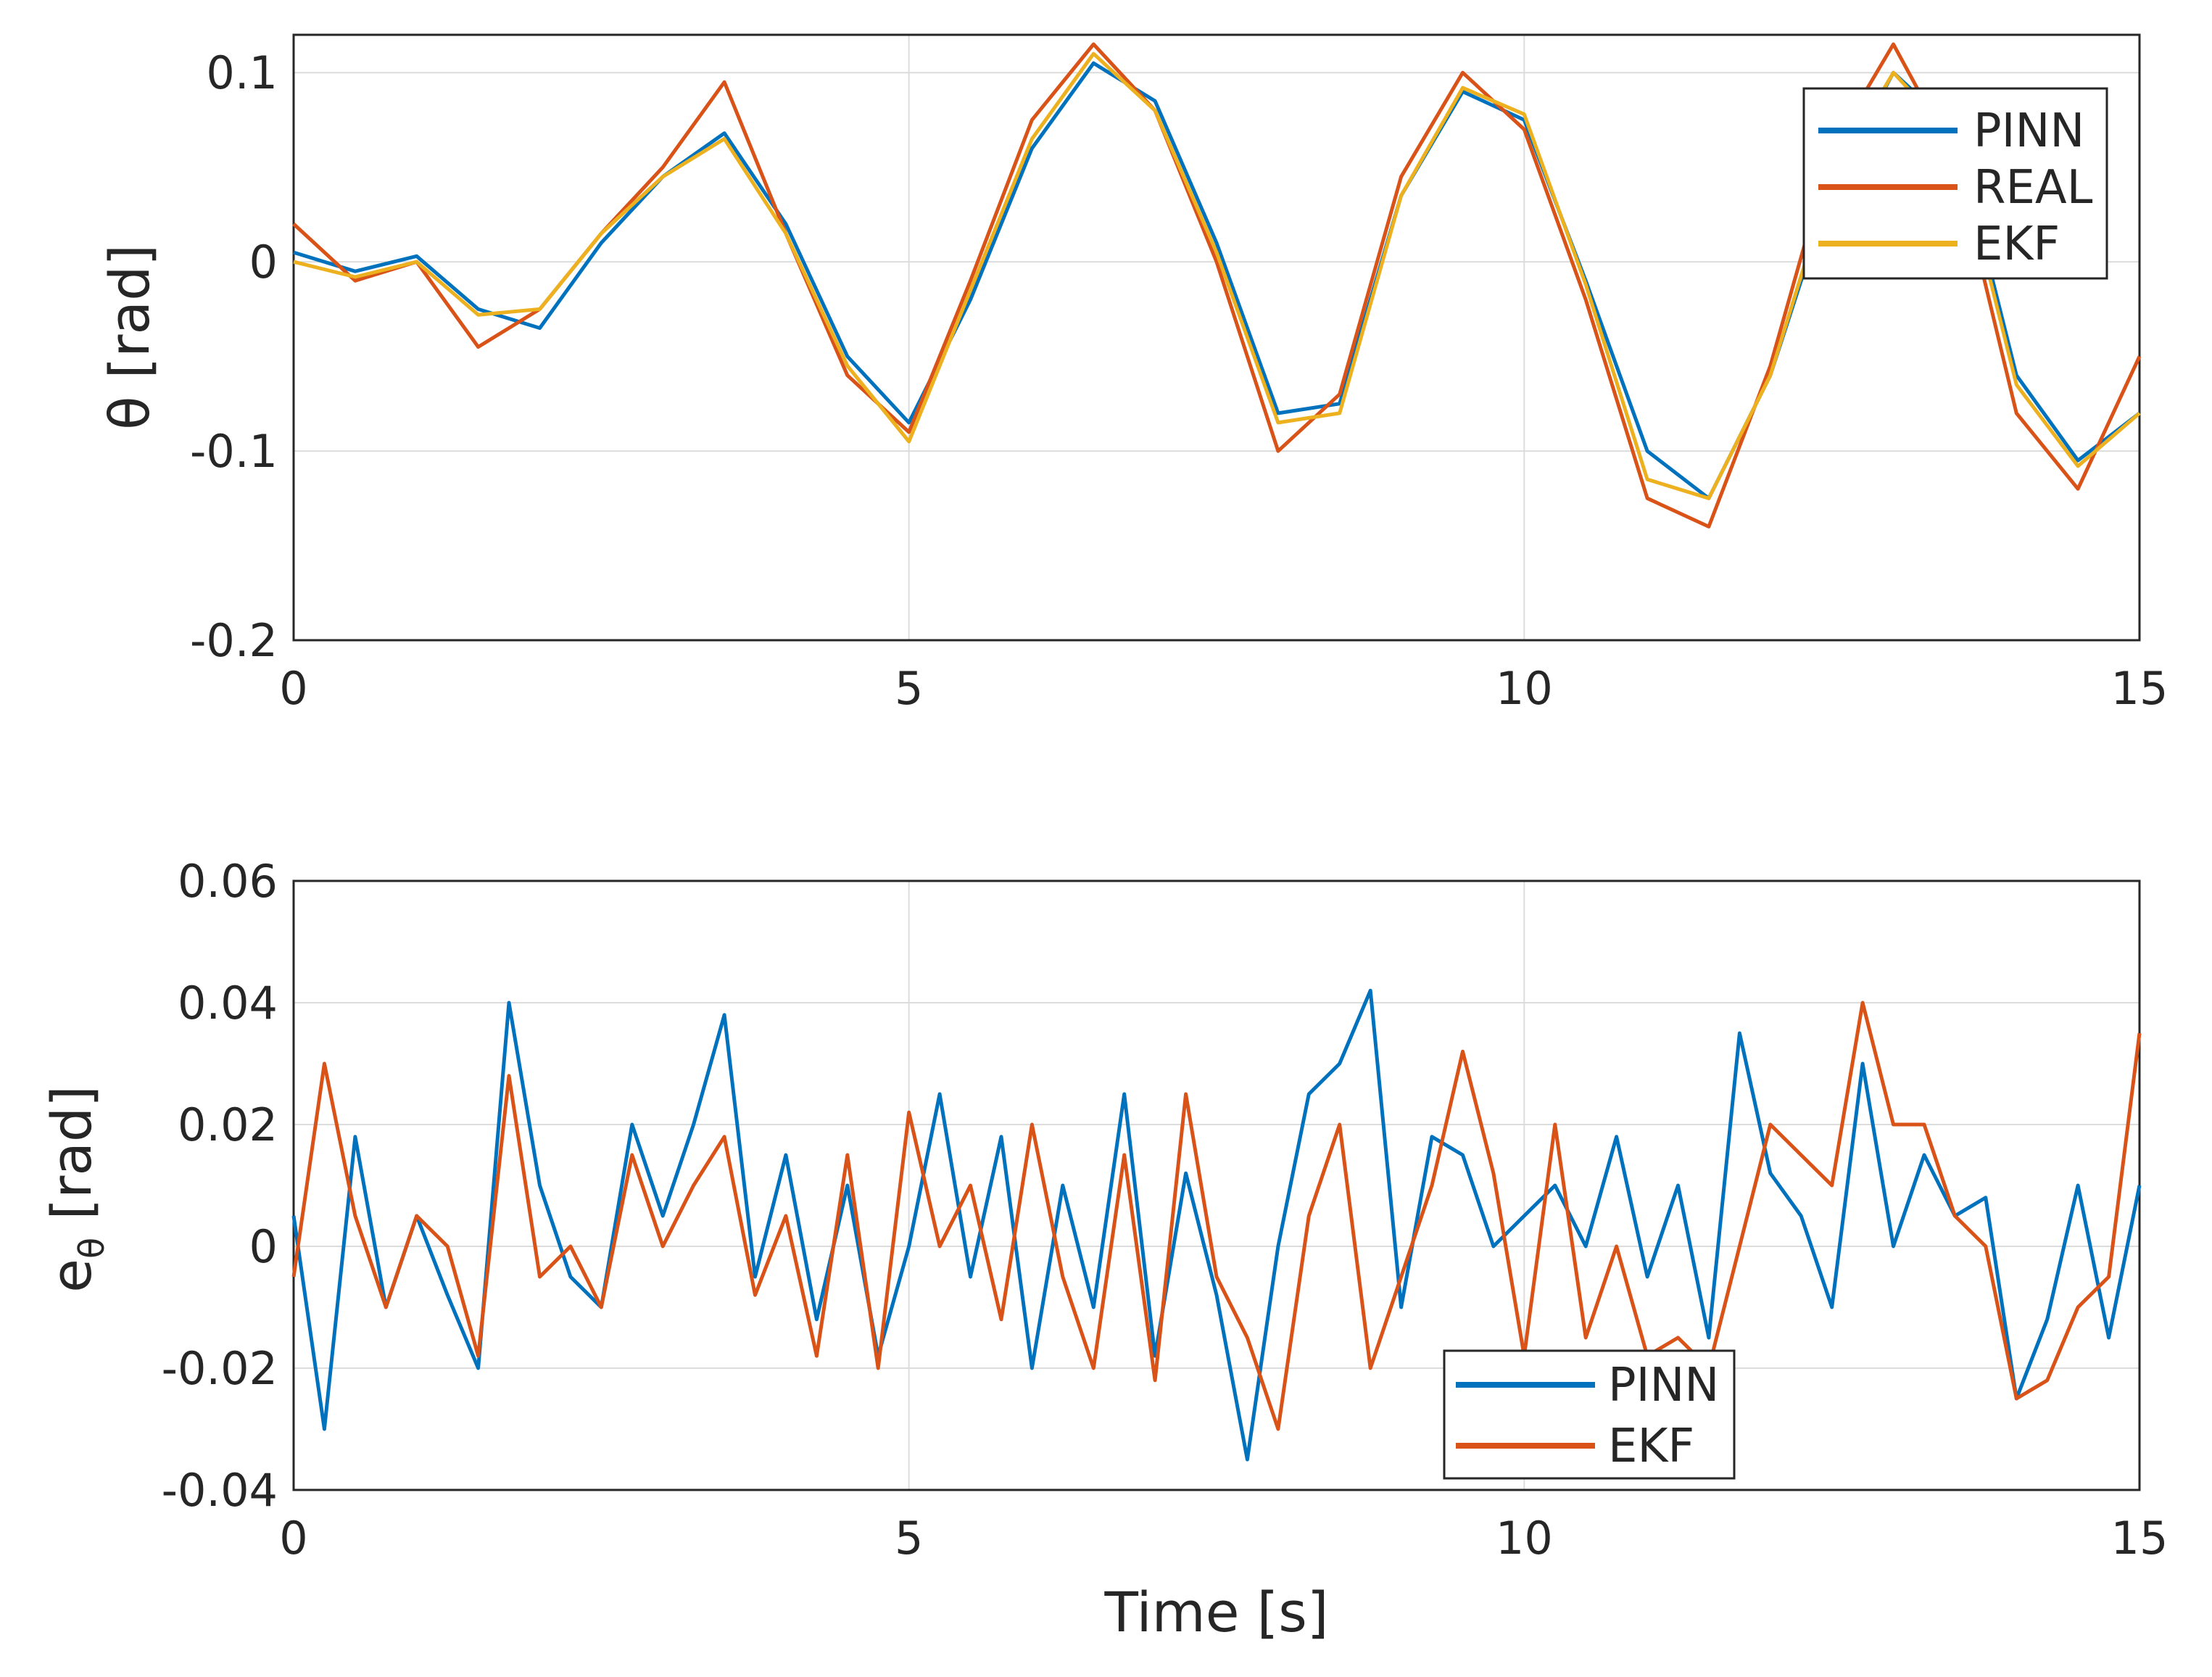 The width and height of the screenshot is (2212, 1677). I want to click on error-x-tick: 0, so click(293, 1538).